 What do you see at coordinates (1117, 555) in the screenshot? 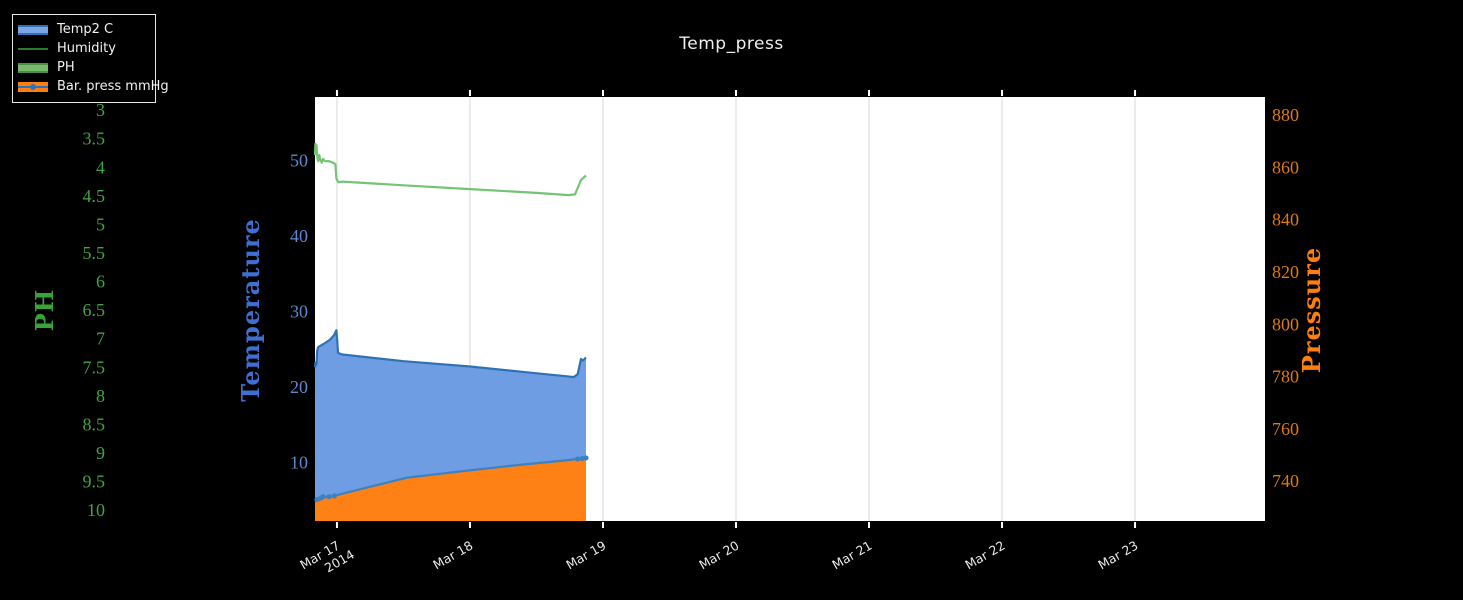
I see `x-tick-label: Mar 23` at bounding box center [1117, 555].